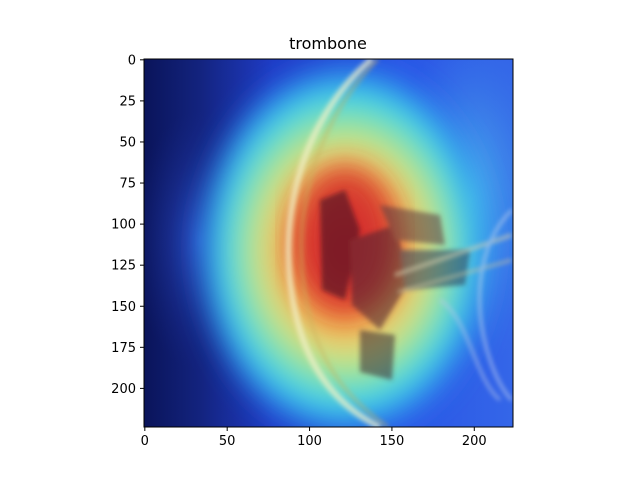 The width and height of the screenshot is (640, 480). I want to click on y-tick-label: 150, so click(123, 307).